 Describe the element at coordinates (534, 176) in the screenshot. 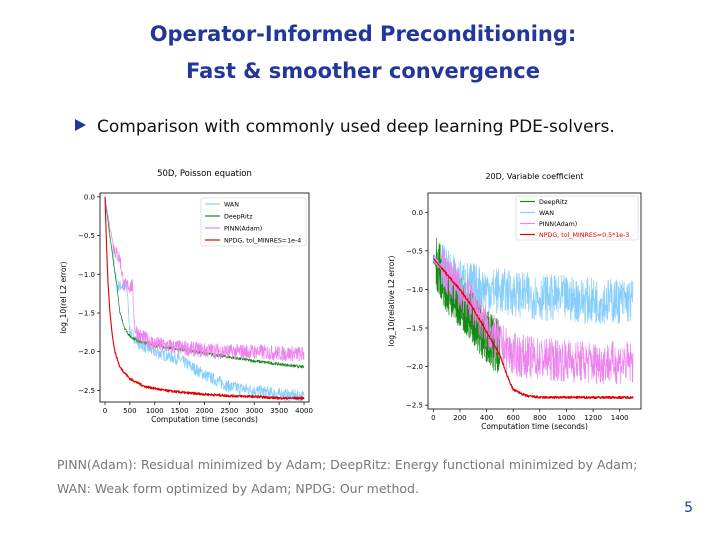

I see `chart-title: 20D, Variable coefficient` at that location.